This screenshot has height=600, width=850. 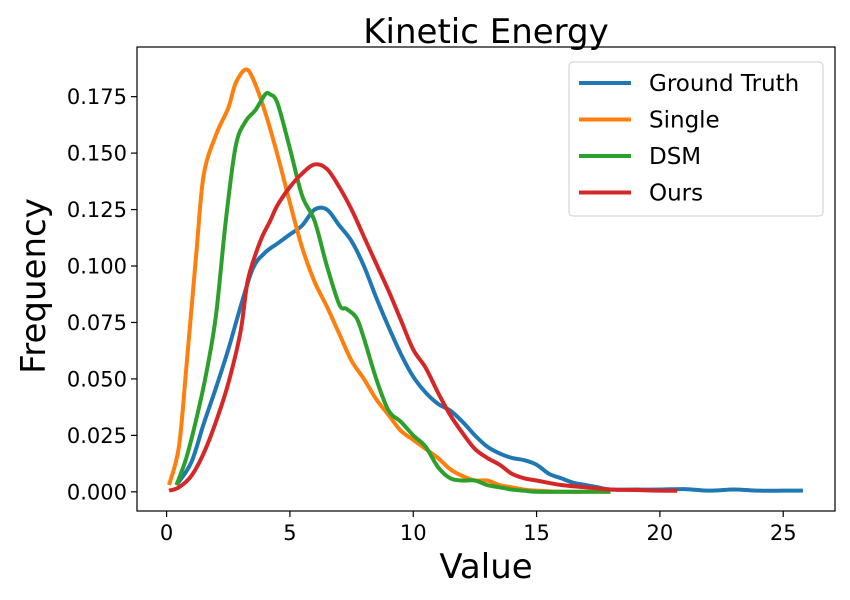 I want to click on legend-box, so click(x=696, y=139).